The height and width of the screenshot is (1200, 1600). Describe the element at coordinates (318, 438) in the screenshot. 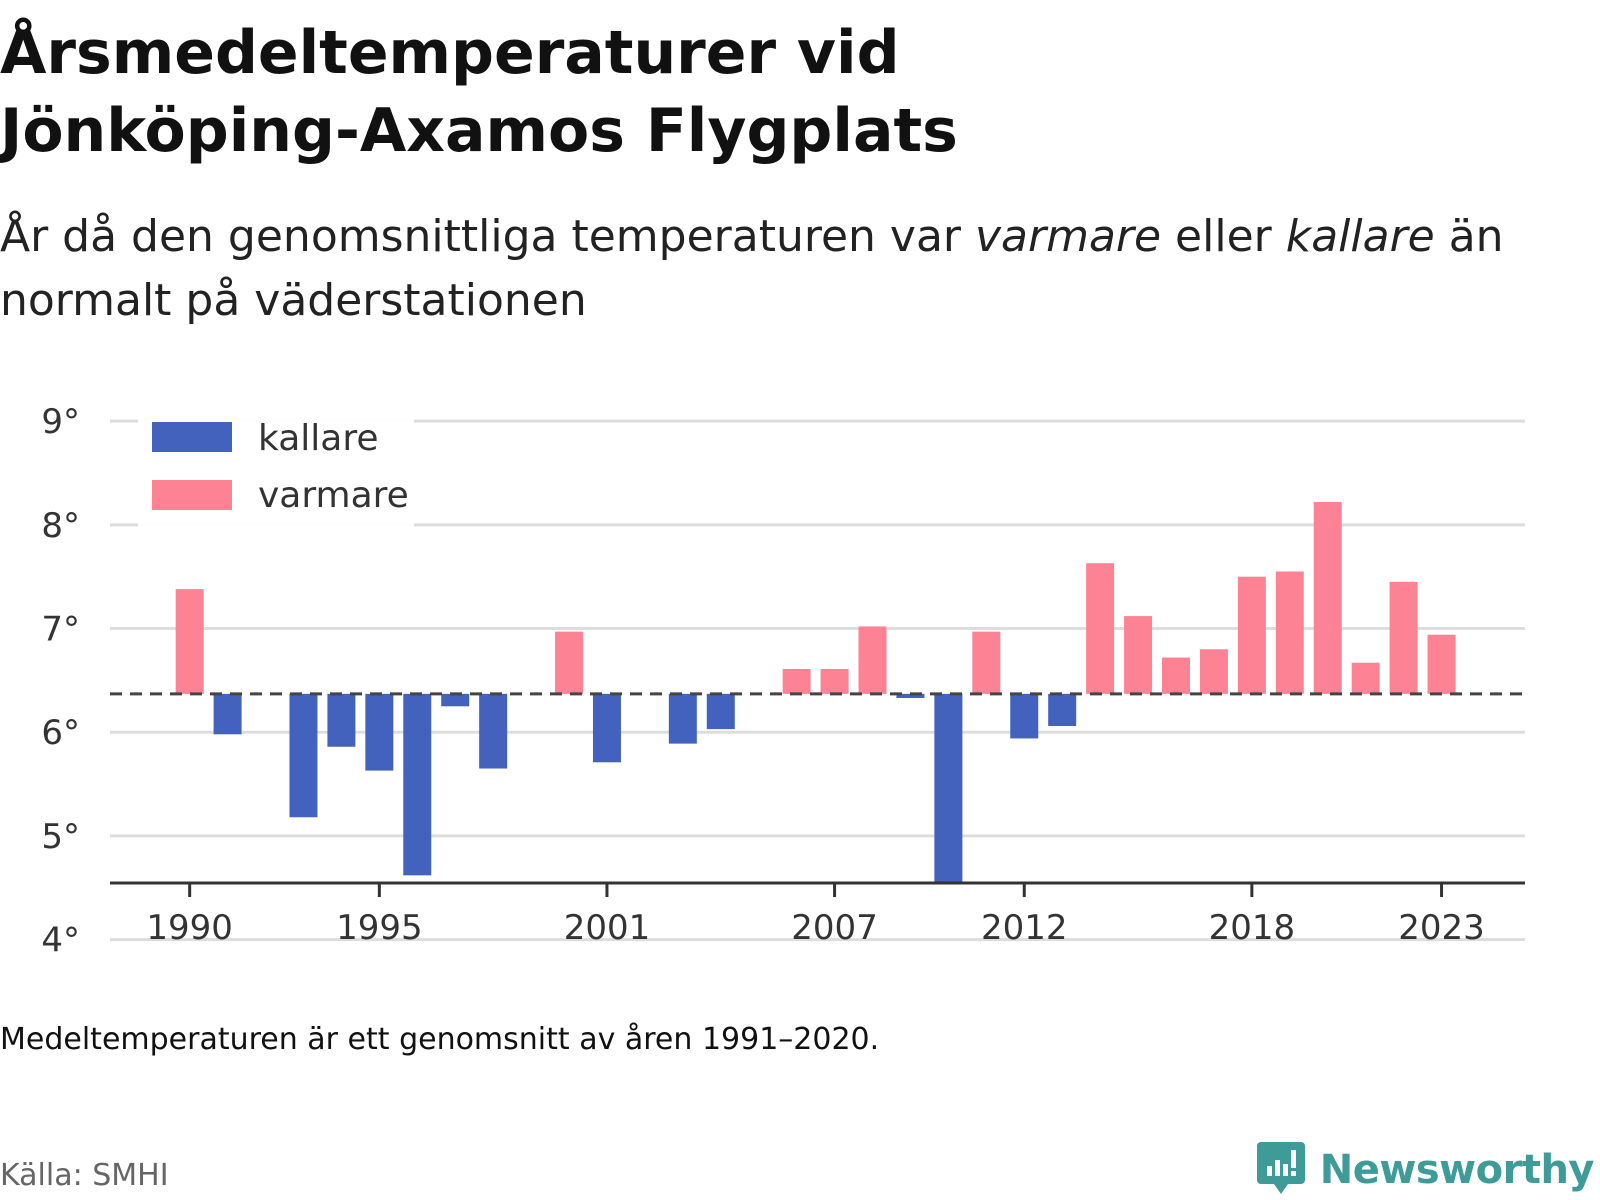

I see `legend-label-kallare: kallare` at that location.